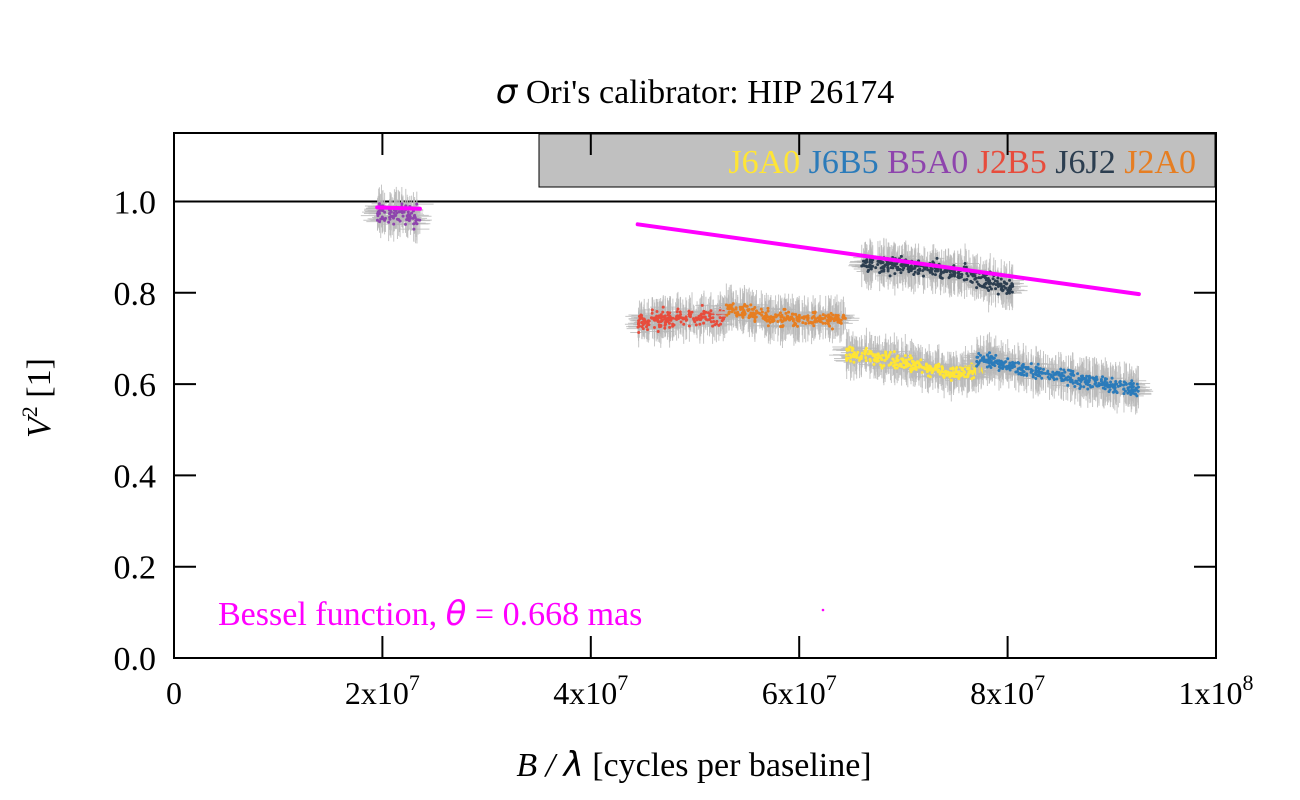 The height and width of the screenshot is (800, 1300). Describe the element at coordinates (332, 614) in the screenshot. I see `model-label-prefix: Bessel function,` at that location.